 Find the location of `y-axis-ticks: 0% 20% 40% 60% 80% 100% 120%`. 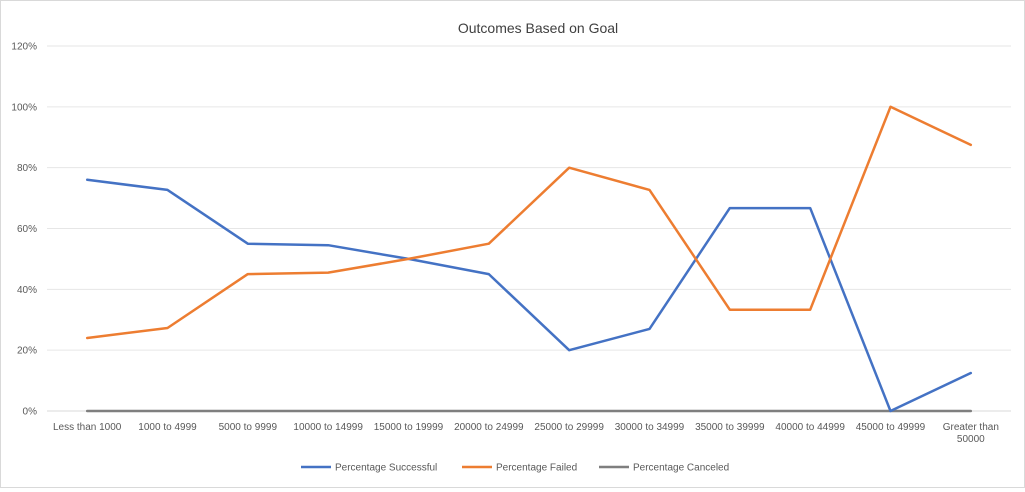

y-axis-ticks: 0% 20% 40% 60% 80% 100% 120% is located at coordinates (24, 230).